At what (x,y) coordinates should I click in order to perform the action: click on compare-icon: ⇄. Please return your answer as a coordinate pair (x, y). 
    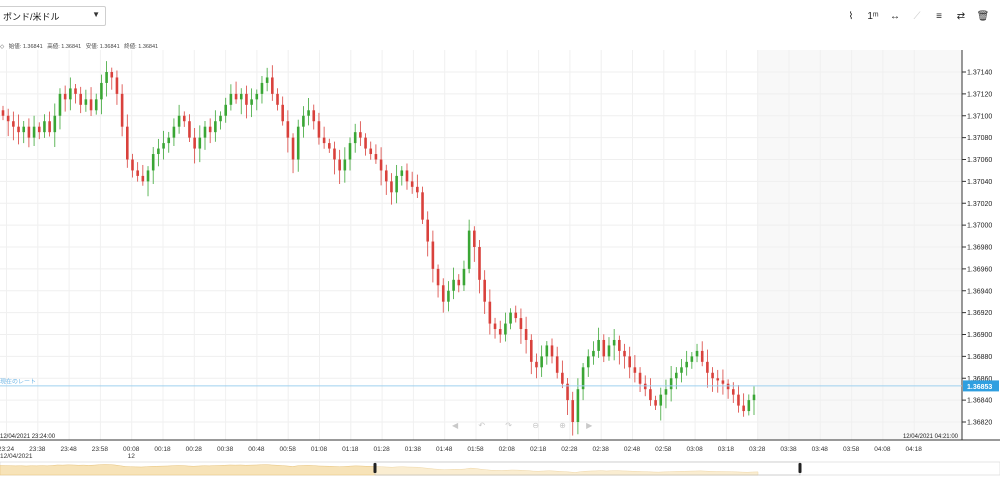
    Looking at the image, I should click on (961, 16).